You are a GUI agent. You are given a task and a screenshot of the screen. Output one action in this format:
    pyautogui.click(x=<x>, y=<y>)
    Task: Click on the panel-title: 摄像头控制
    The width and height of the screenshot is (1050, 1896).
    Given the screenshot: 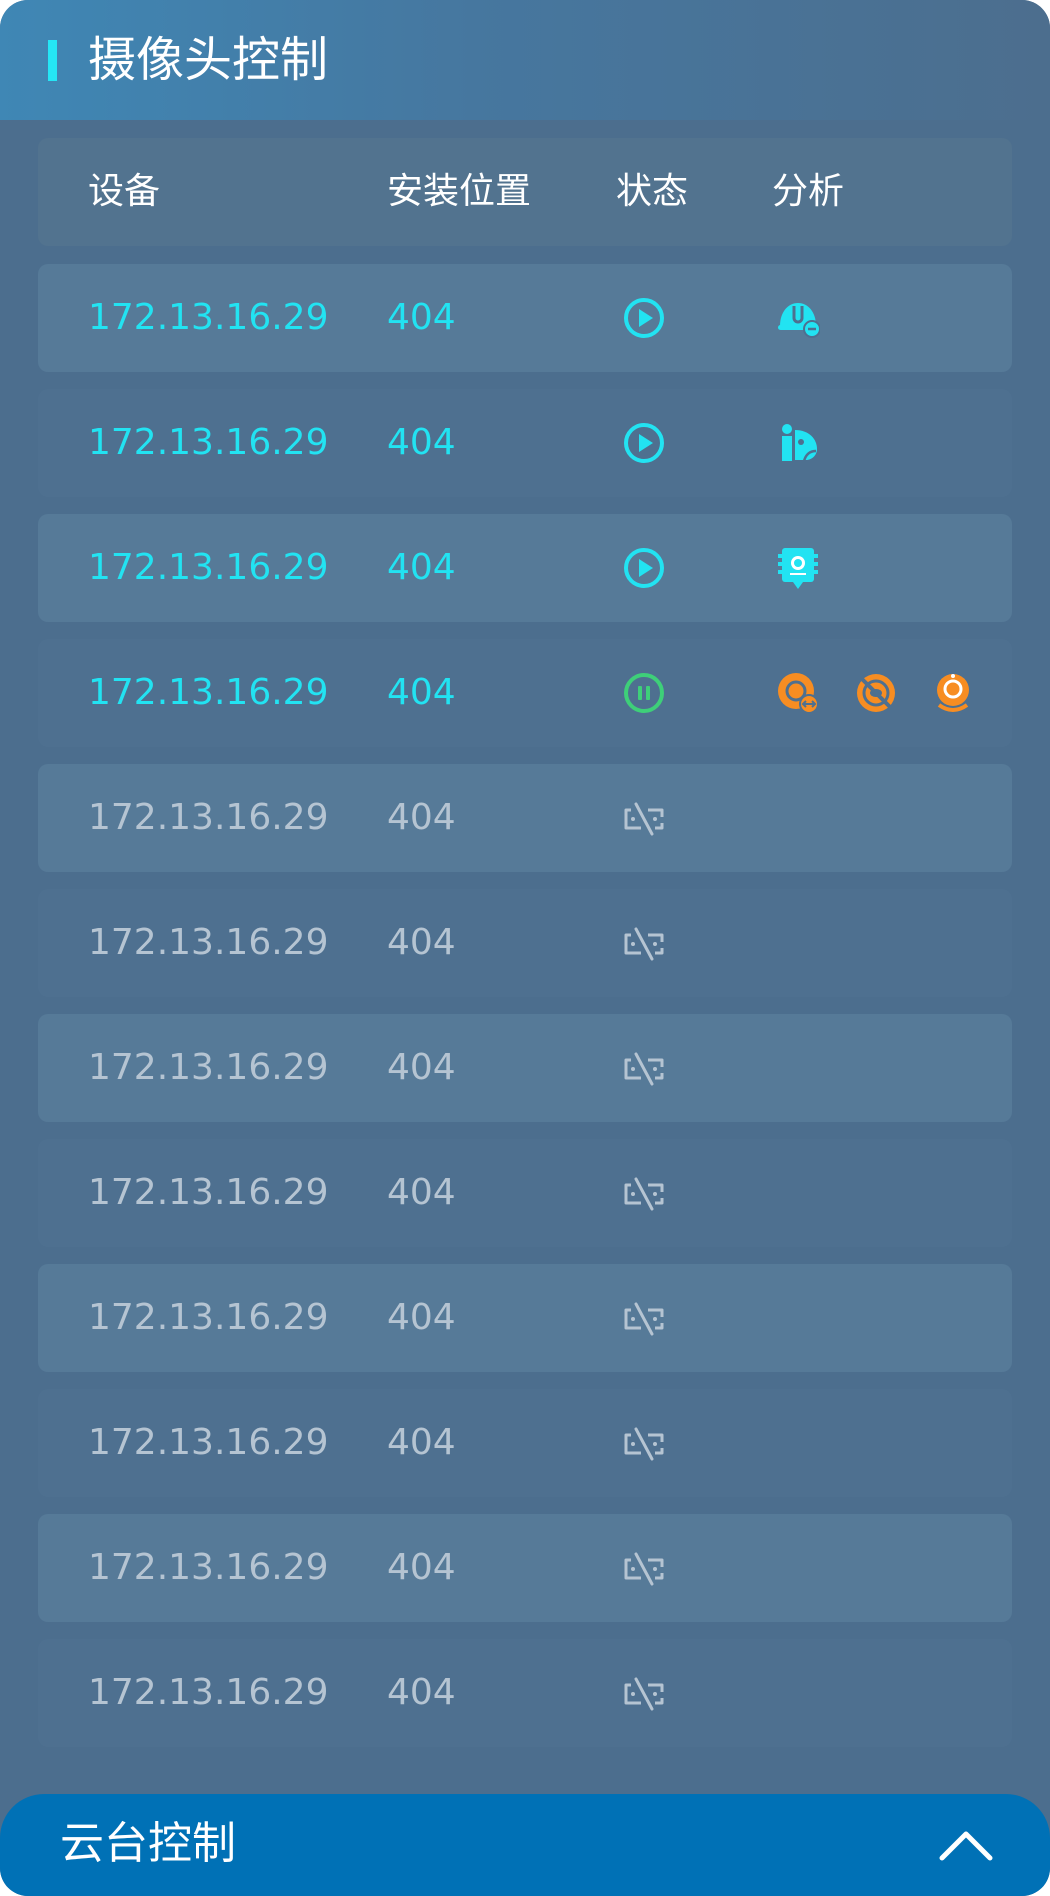 What is the action you would take?
    pyautogui.click(x=208, y=60)
    